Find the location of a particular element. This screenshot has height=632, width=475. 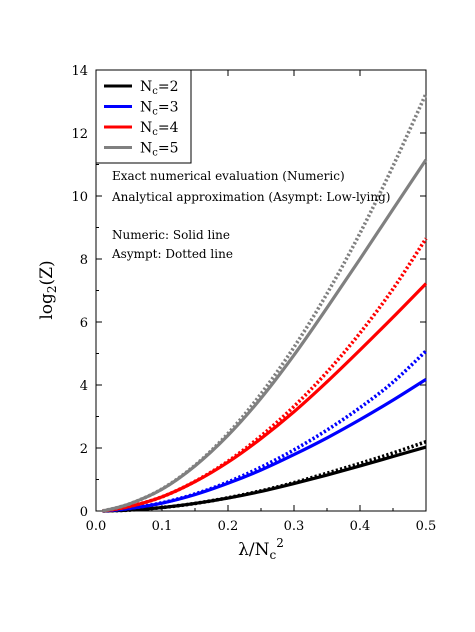

legend-label-1: Nc=2 is located at coordinates (159, 88).